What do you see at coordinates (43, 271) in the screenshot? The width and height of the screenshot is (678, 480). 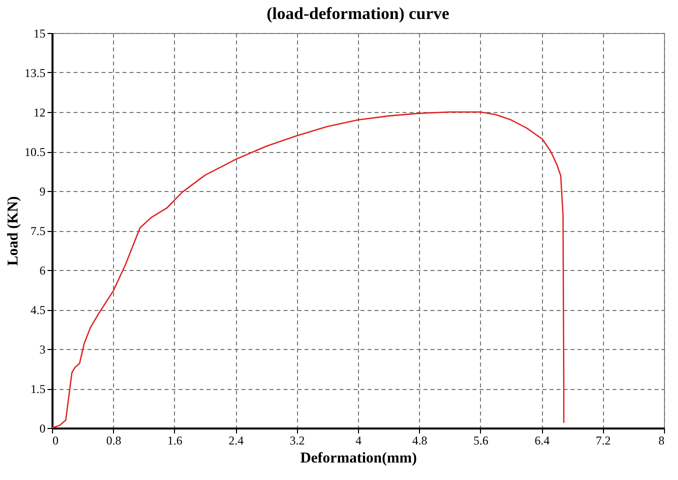 I see `y-tick-label: 6` at bounding box center [43, 271].